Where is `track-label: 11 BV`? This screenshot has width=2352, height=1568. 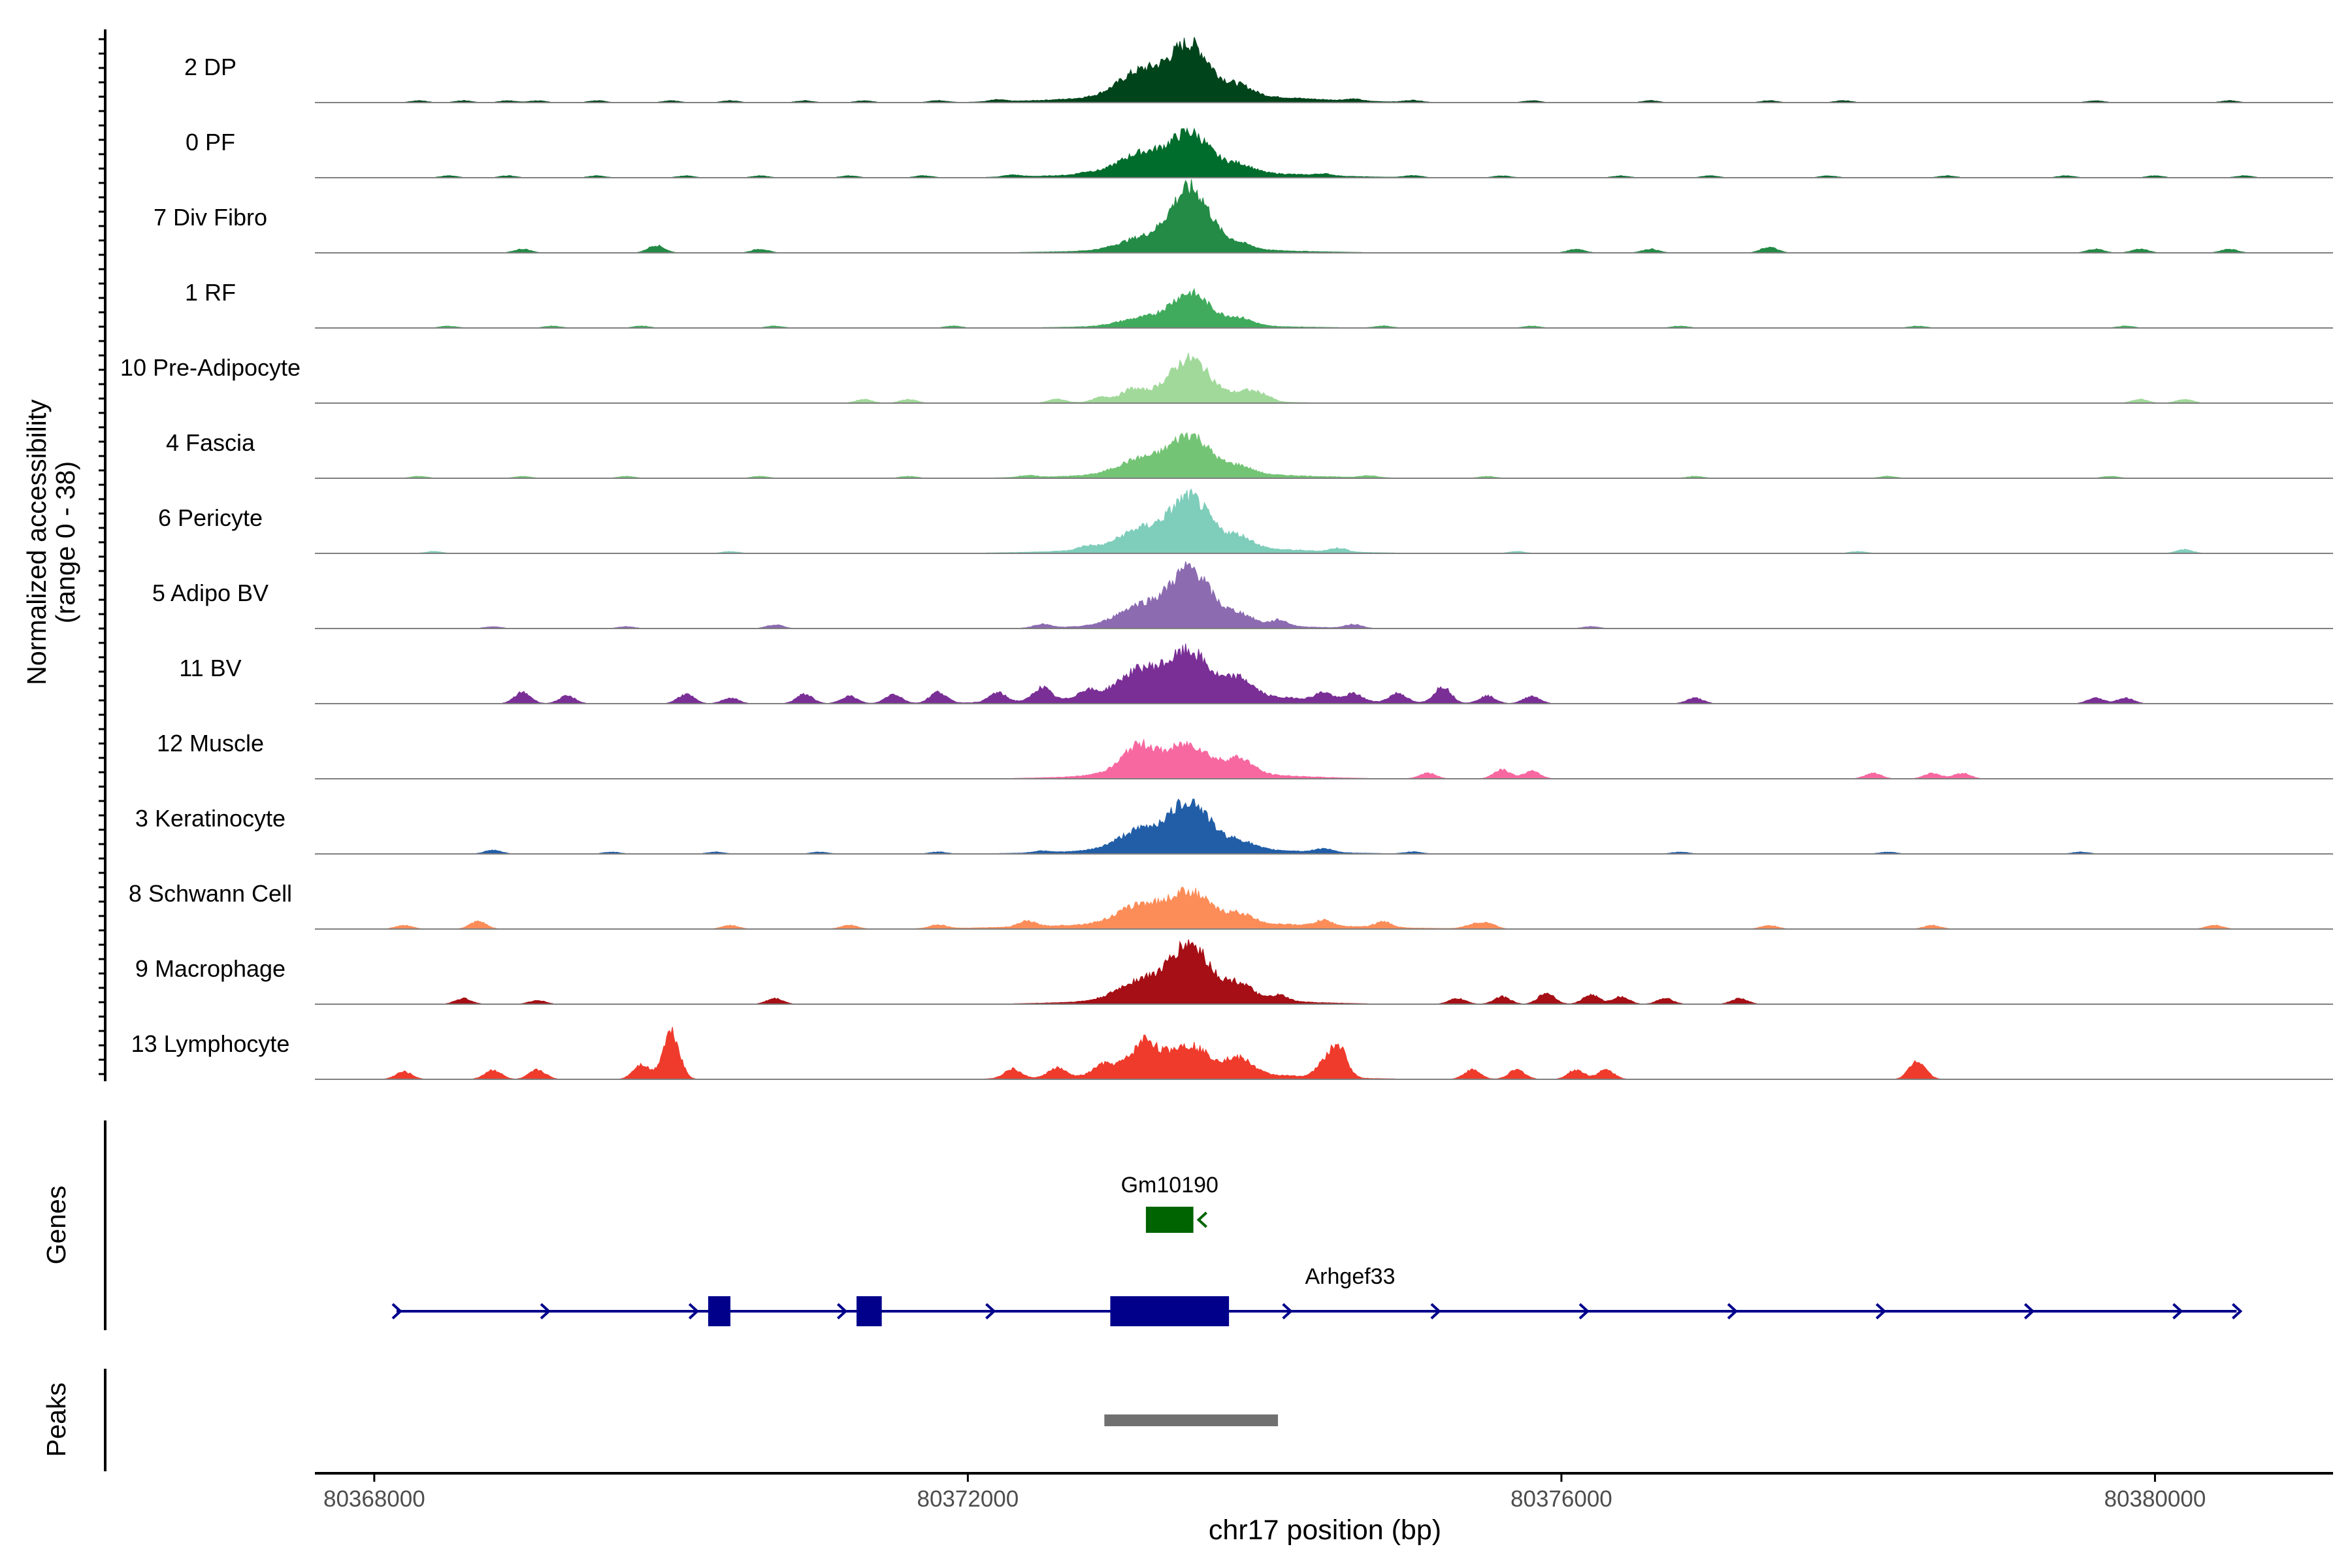
track-label: 11 BV is located at coordinates (210, 668).